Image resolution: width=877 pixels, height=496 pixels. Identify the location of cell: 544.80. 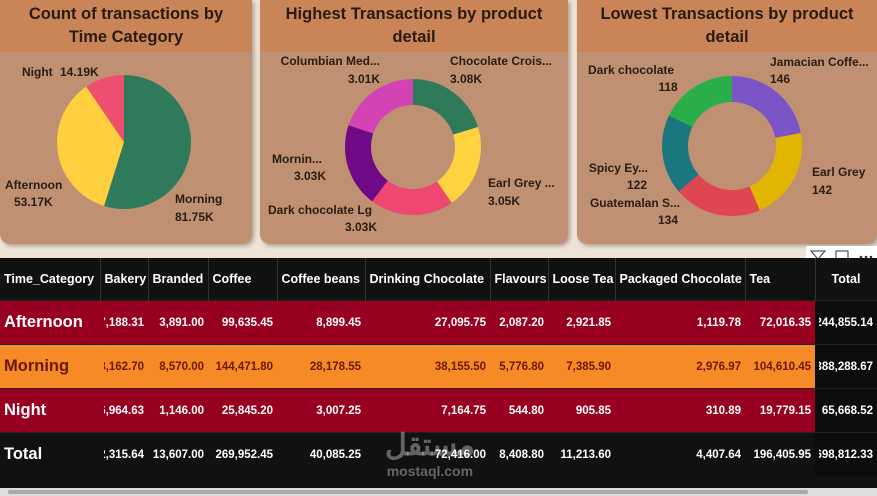
(519, 410).